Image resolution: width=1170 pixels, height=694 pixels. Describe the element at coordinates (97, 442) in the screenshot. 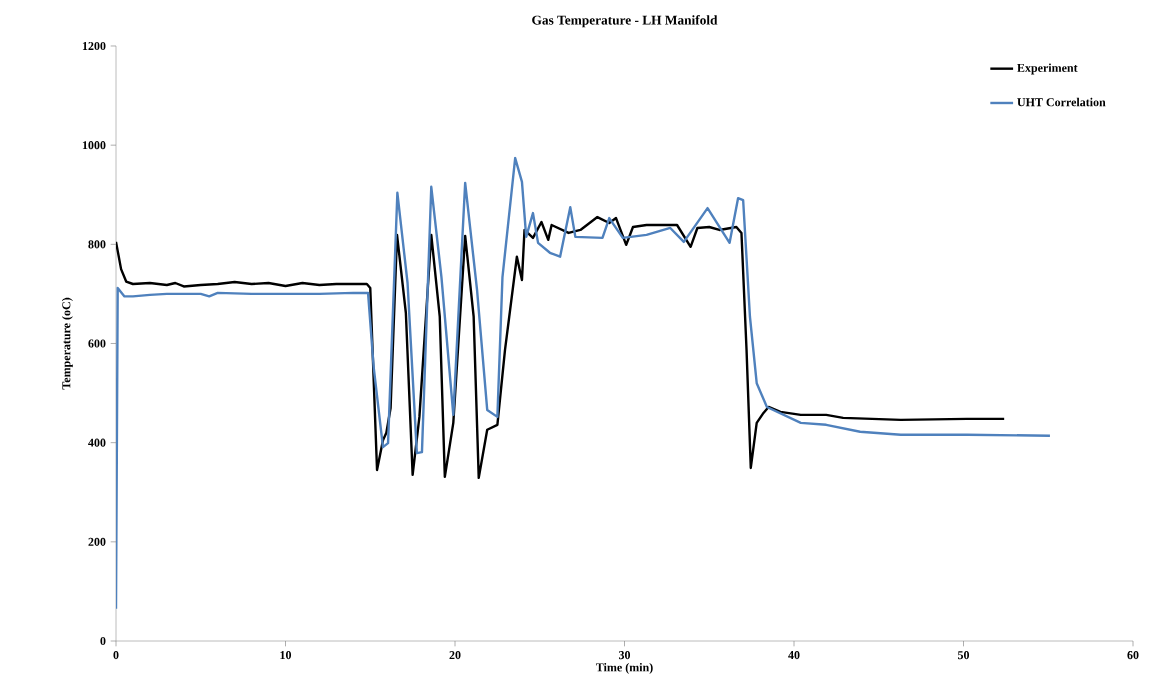

I see `y-tick-label: 400` at that location.